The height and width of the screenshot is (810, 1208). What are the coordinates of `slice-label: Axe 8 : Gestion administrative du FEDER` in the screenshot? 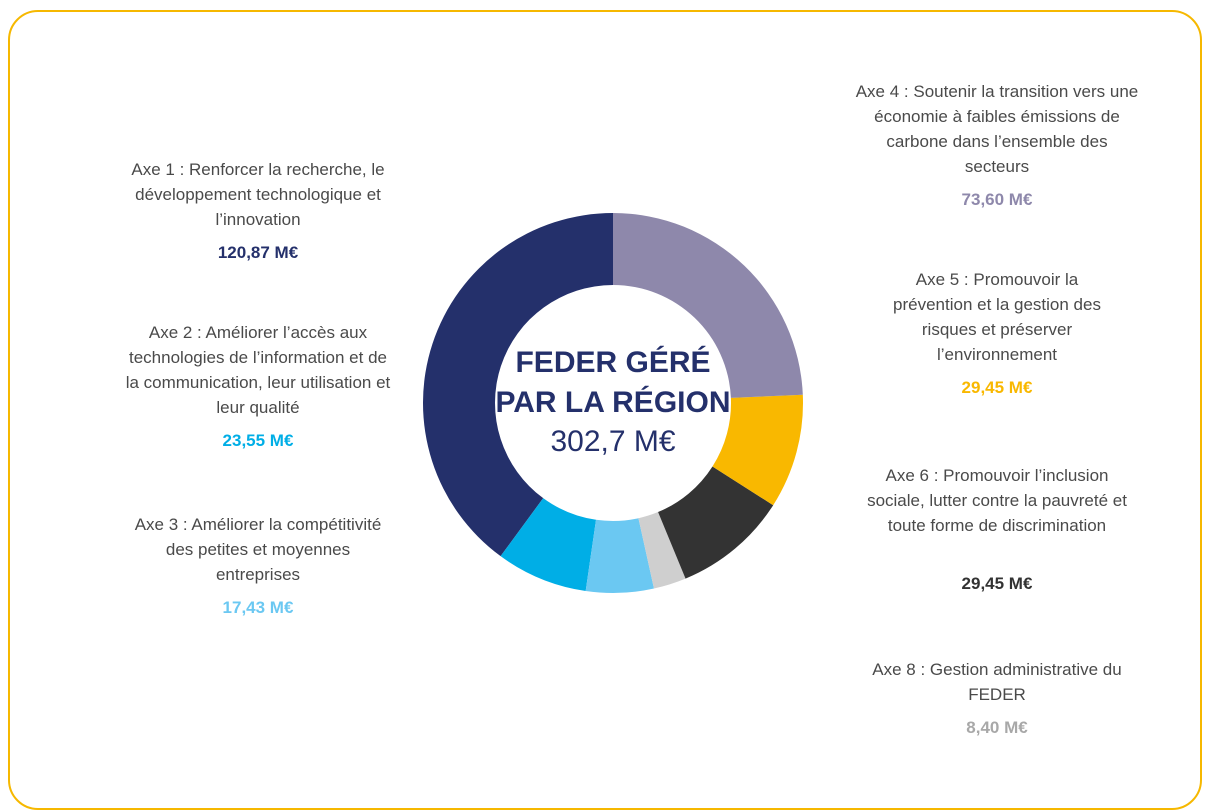 It's located at (997, 682).